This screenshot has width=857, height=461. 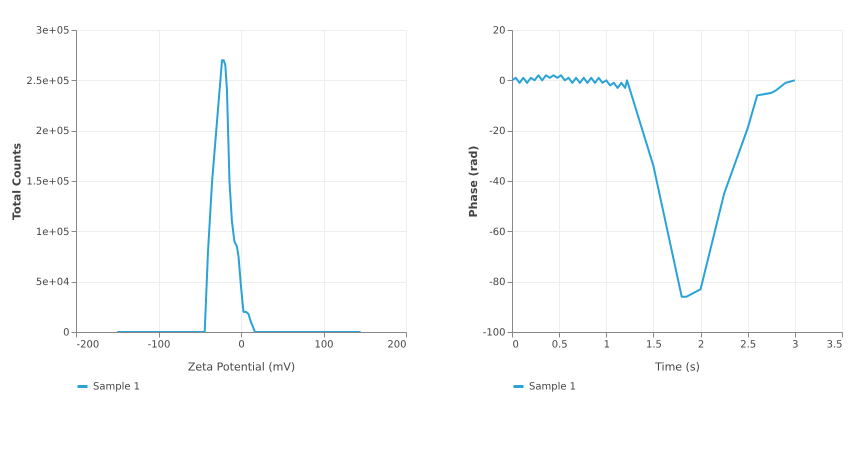 I want to click on y-tick-label: -60, so click(x=497, y=232).